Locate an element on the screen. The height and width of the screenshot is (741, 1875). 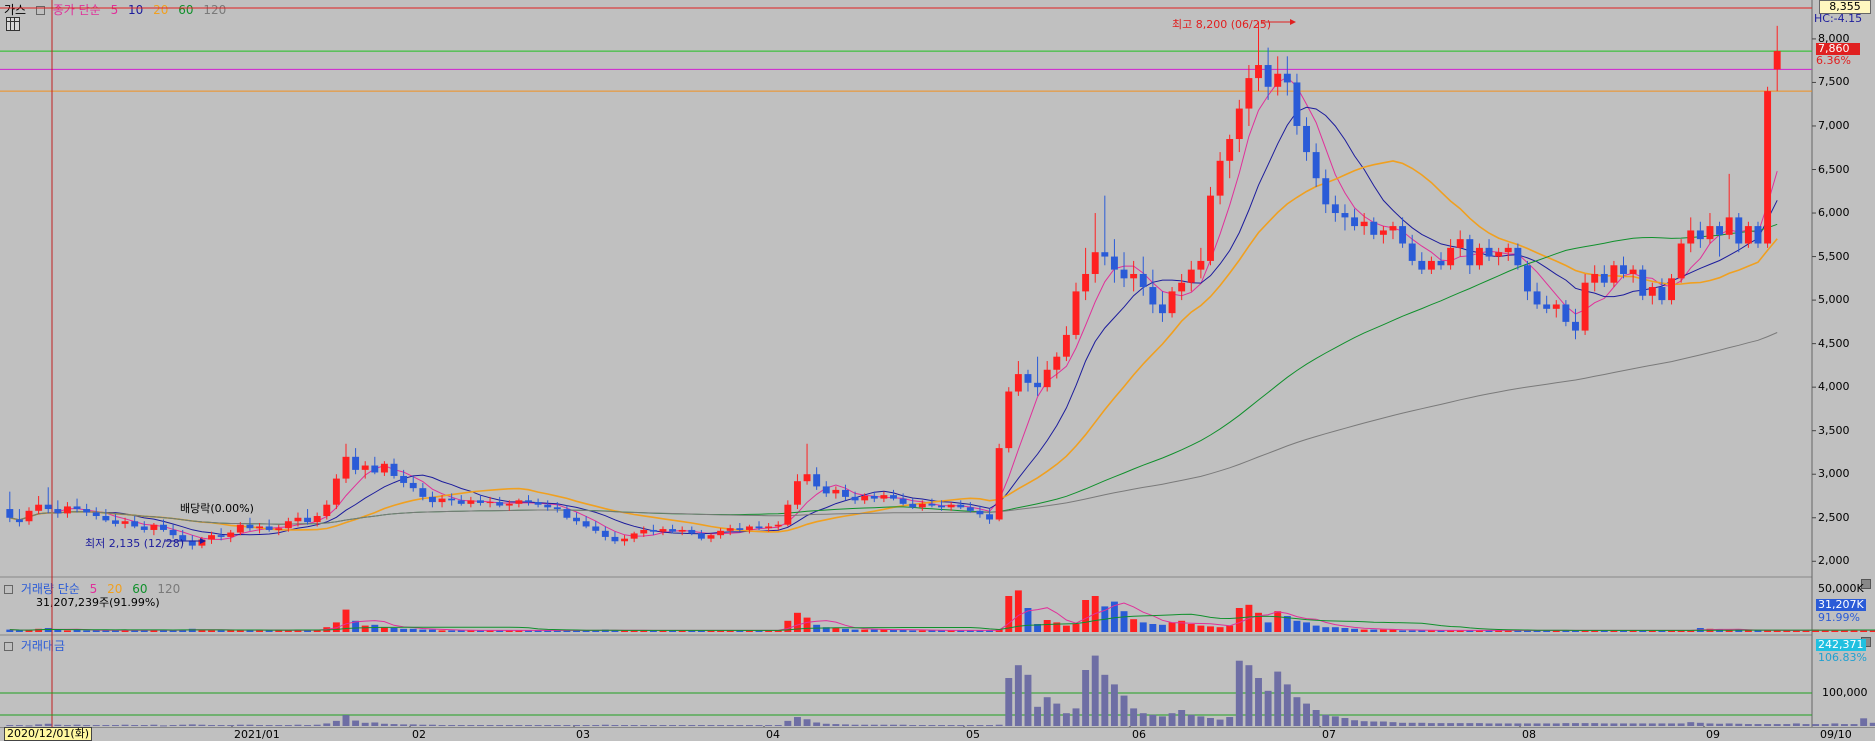
amount-checkbox is located at coordinates (8, 646).